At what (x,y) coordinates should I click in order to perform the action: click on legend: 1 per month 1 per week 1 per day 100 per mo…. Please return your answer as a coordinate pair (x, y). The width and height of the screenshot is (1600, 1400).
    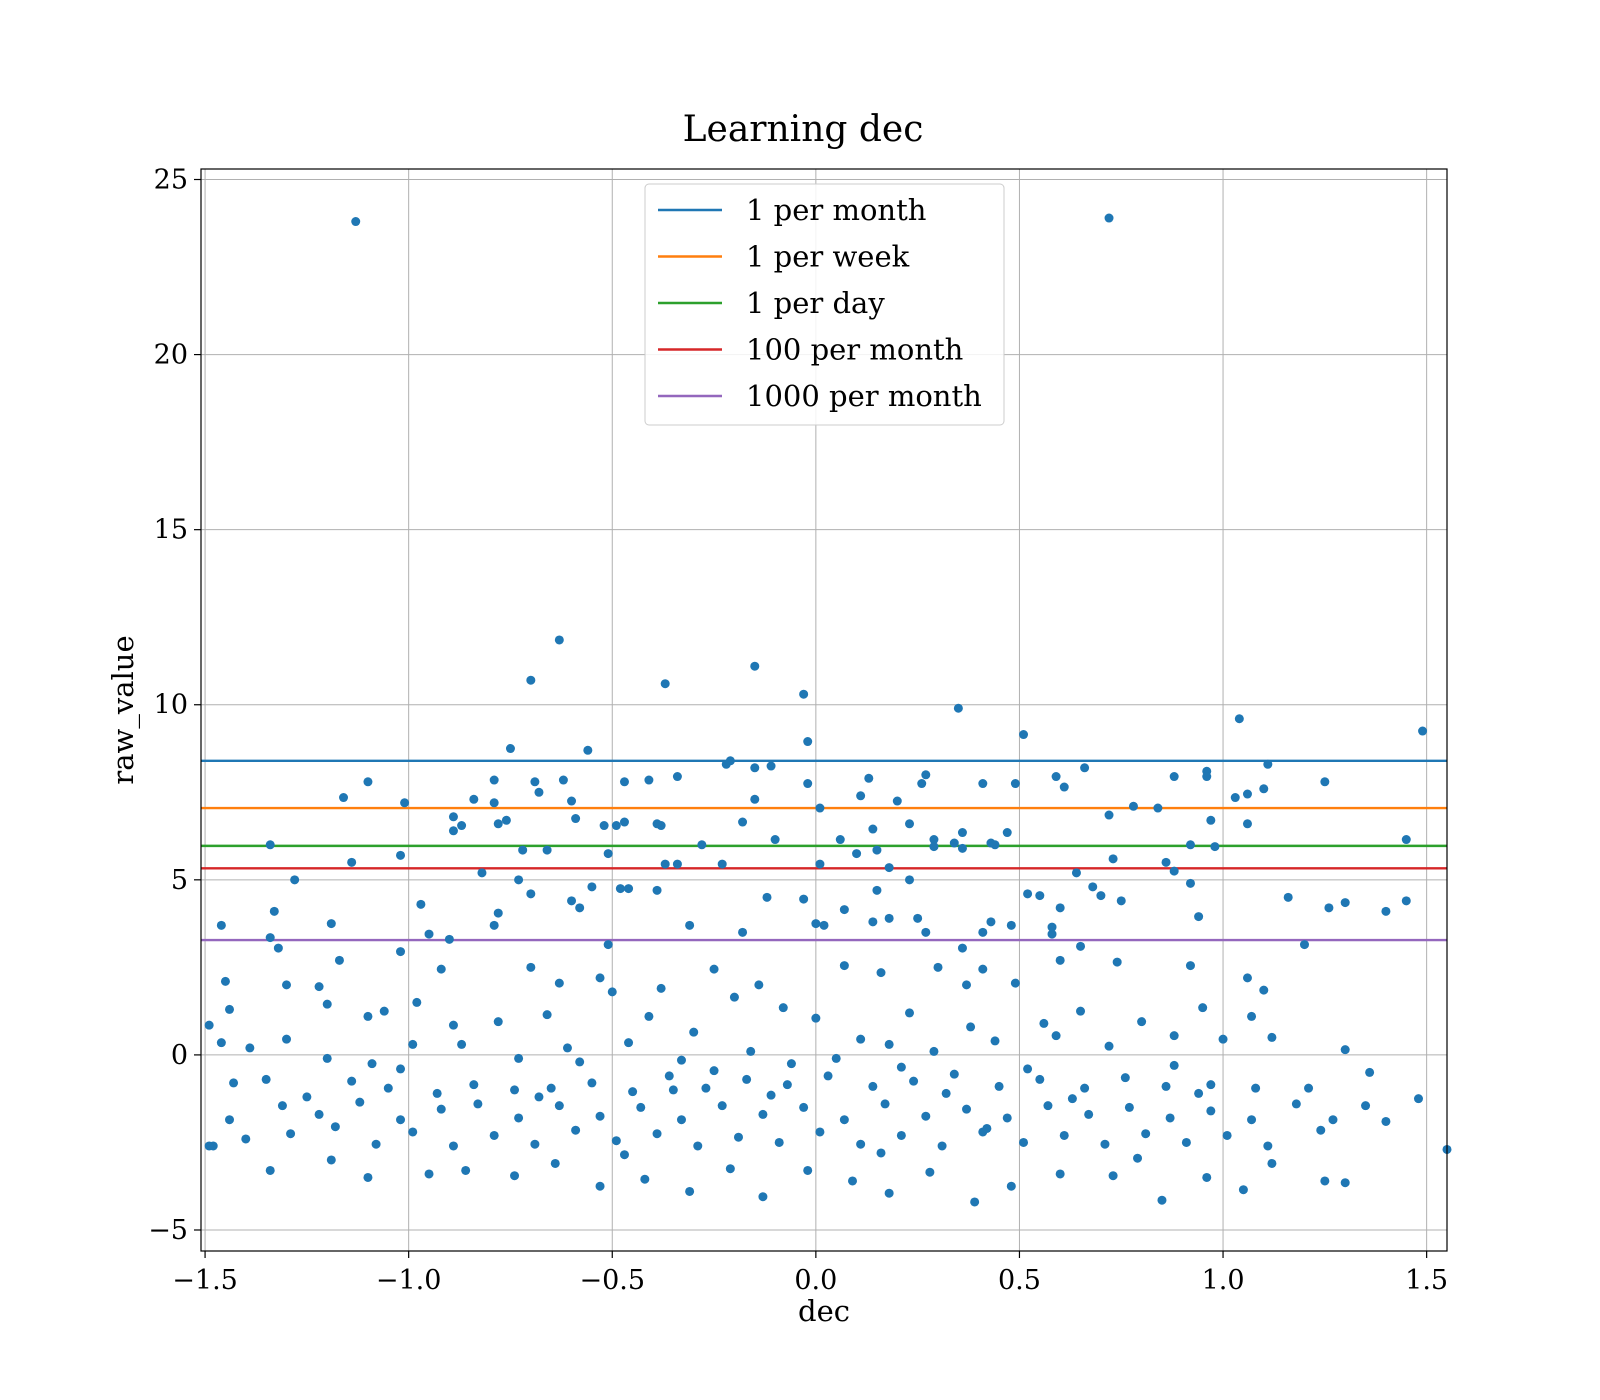
    Looking at the image, I should click on (824, 304).